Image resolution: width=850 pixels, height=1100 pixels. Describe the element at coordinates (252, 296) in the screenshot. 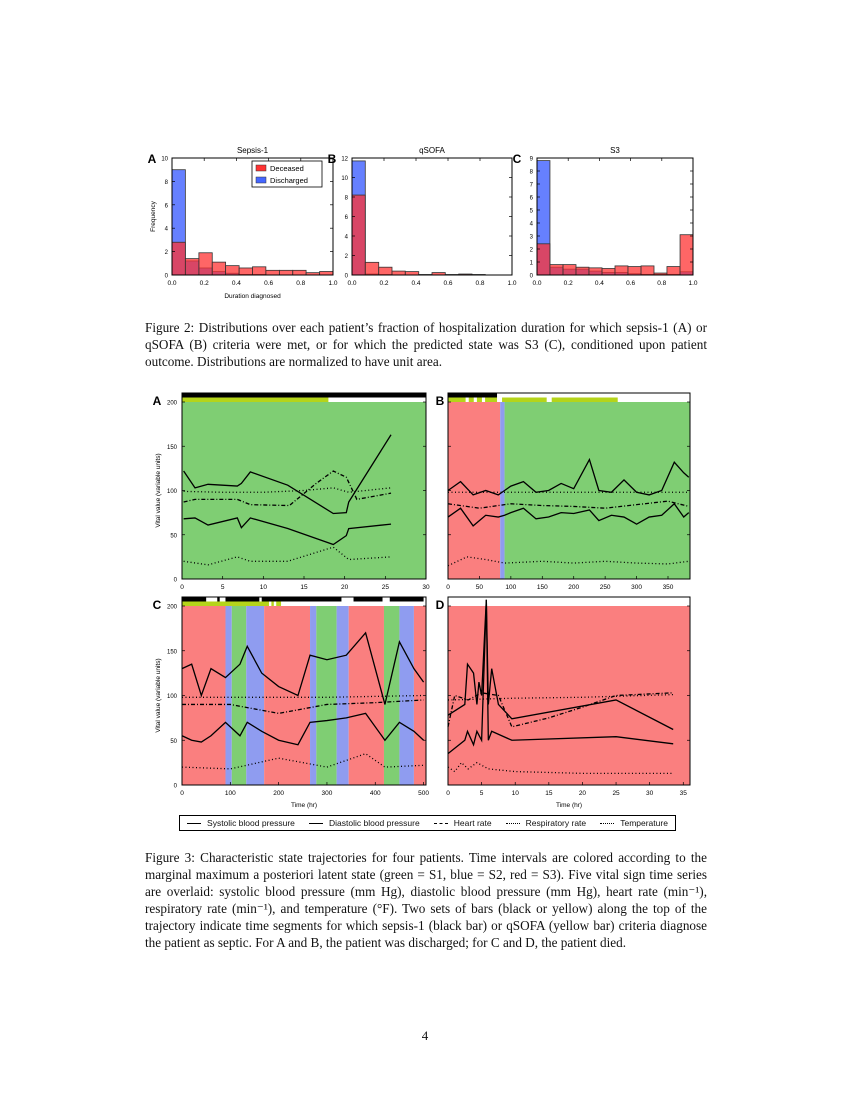

I see `x-axis-label: Duration diagnosed` at that location.